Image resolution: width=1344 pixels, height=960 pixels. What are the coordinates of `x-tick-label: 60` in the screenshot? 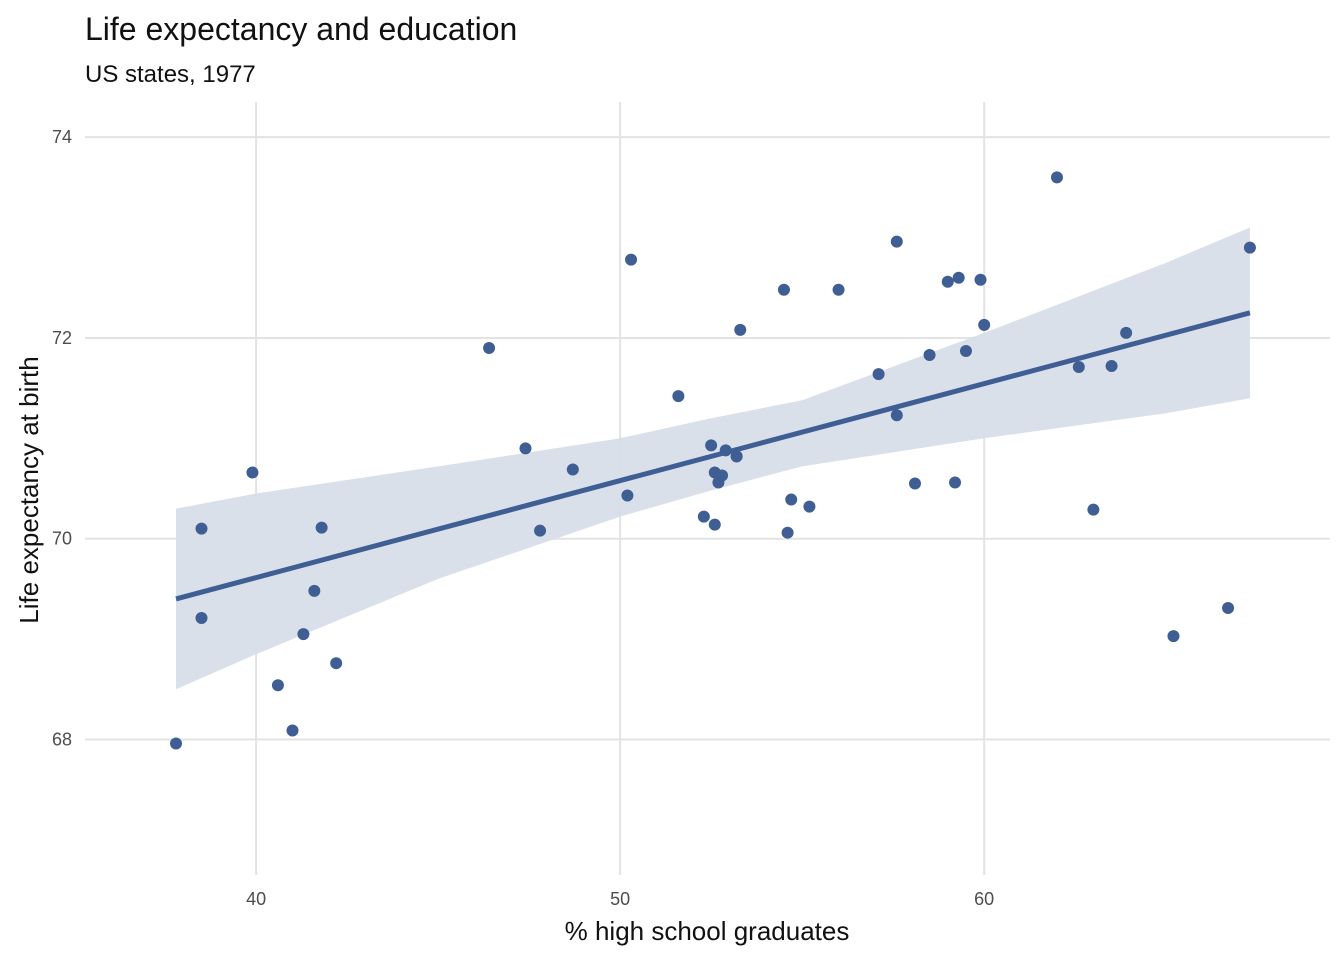 It's located at (984, 899).